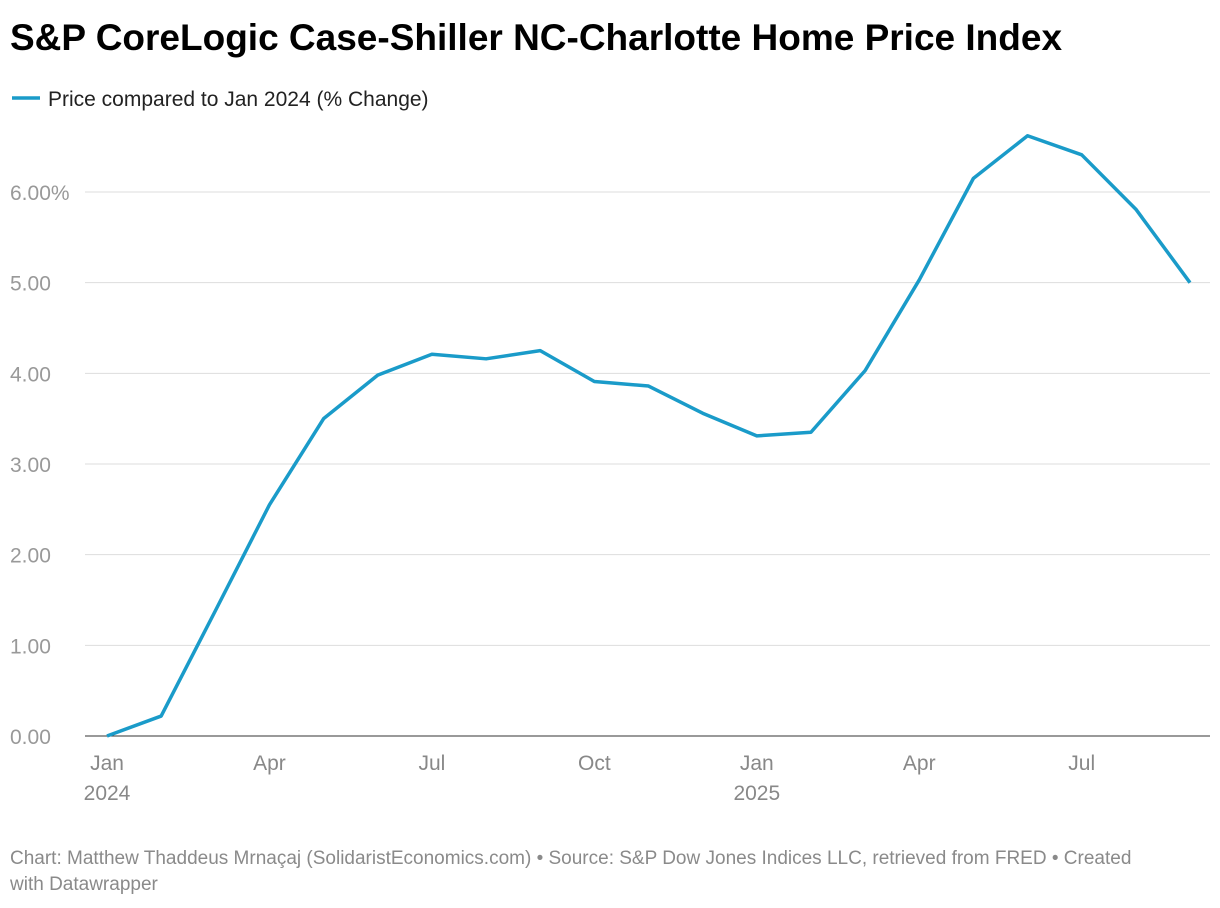 Image resolution: width=1220 pixels, height=908 pixels. What do you see at coordinates (30, 737) in the screenshot?
I see `y-tick-label: 0.00` at bounding box center [30, 737].